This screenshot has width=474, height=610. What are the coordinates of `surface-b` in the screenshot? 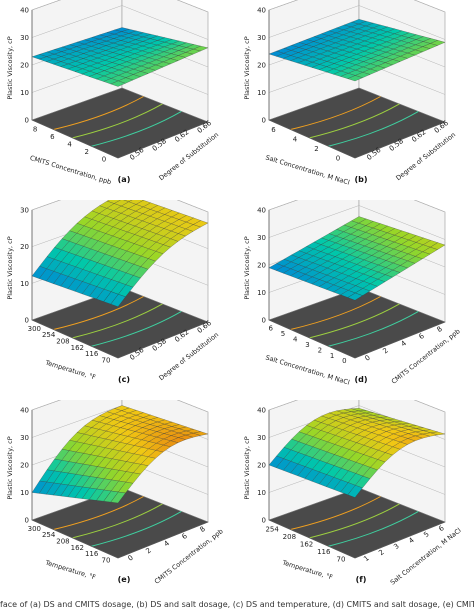 It's located at (357, 50).